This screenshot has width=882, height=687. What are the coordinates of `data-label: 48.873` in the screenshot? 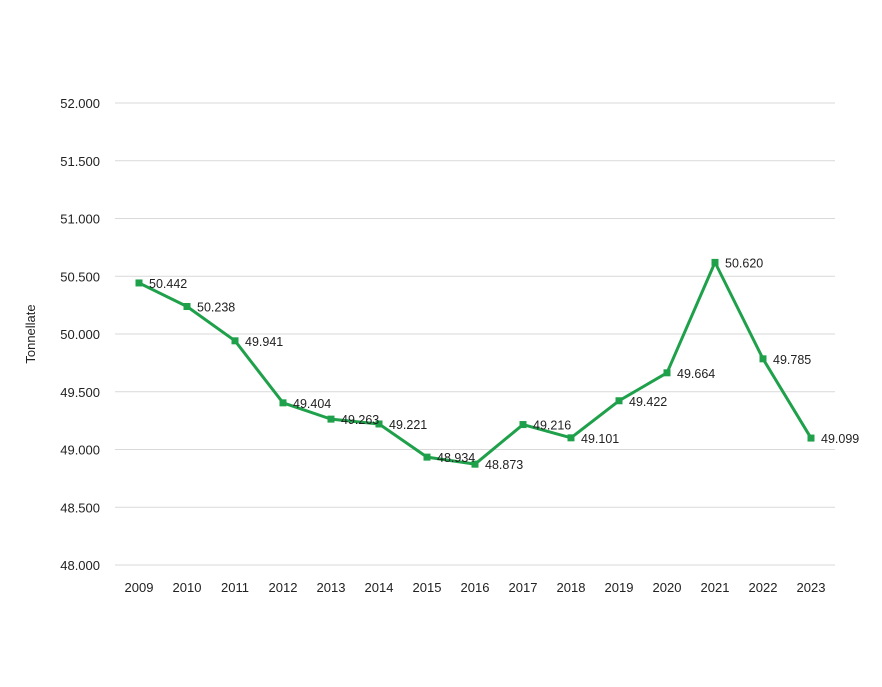 It's located at (504, 465).